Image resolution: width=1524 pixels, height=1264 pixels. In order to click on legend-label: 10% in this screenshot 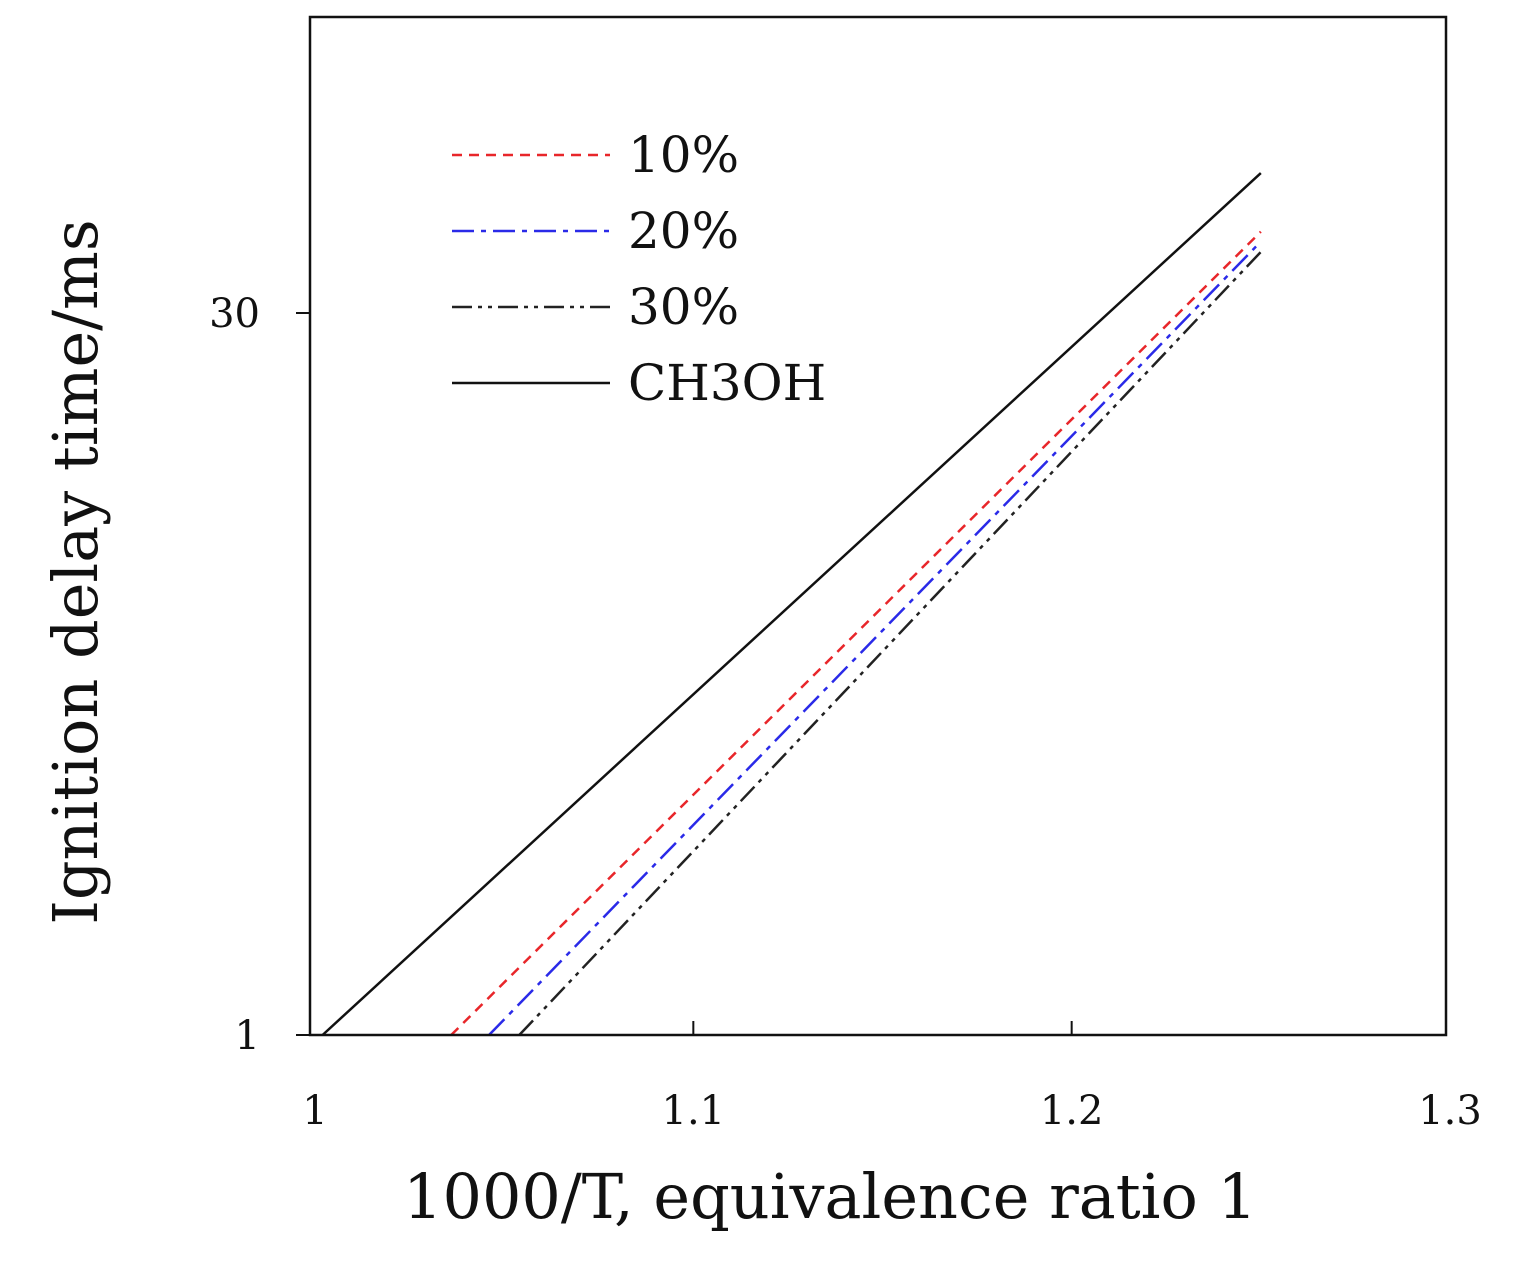, I will do `click(683, 155)`.